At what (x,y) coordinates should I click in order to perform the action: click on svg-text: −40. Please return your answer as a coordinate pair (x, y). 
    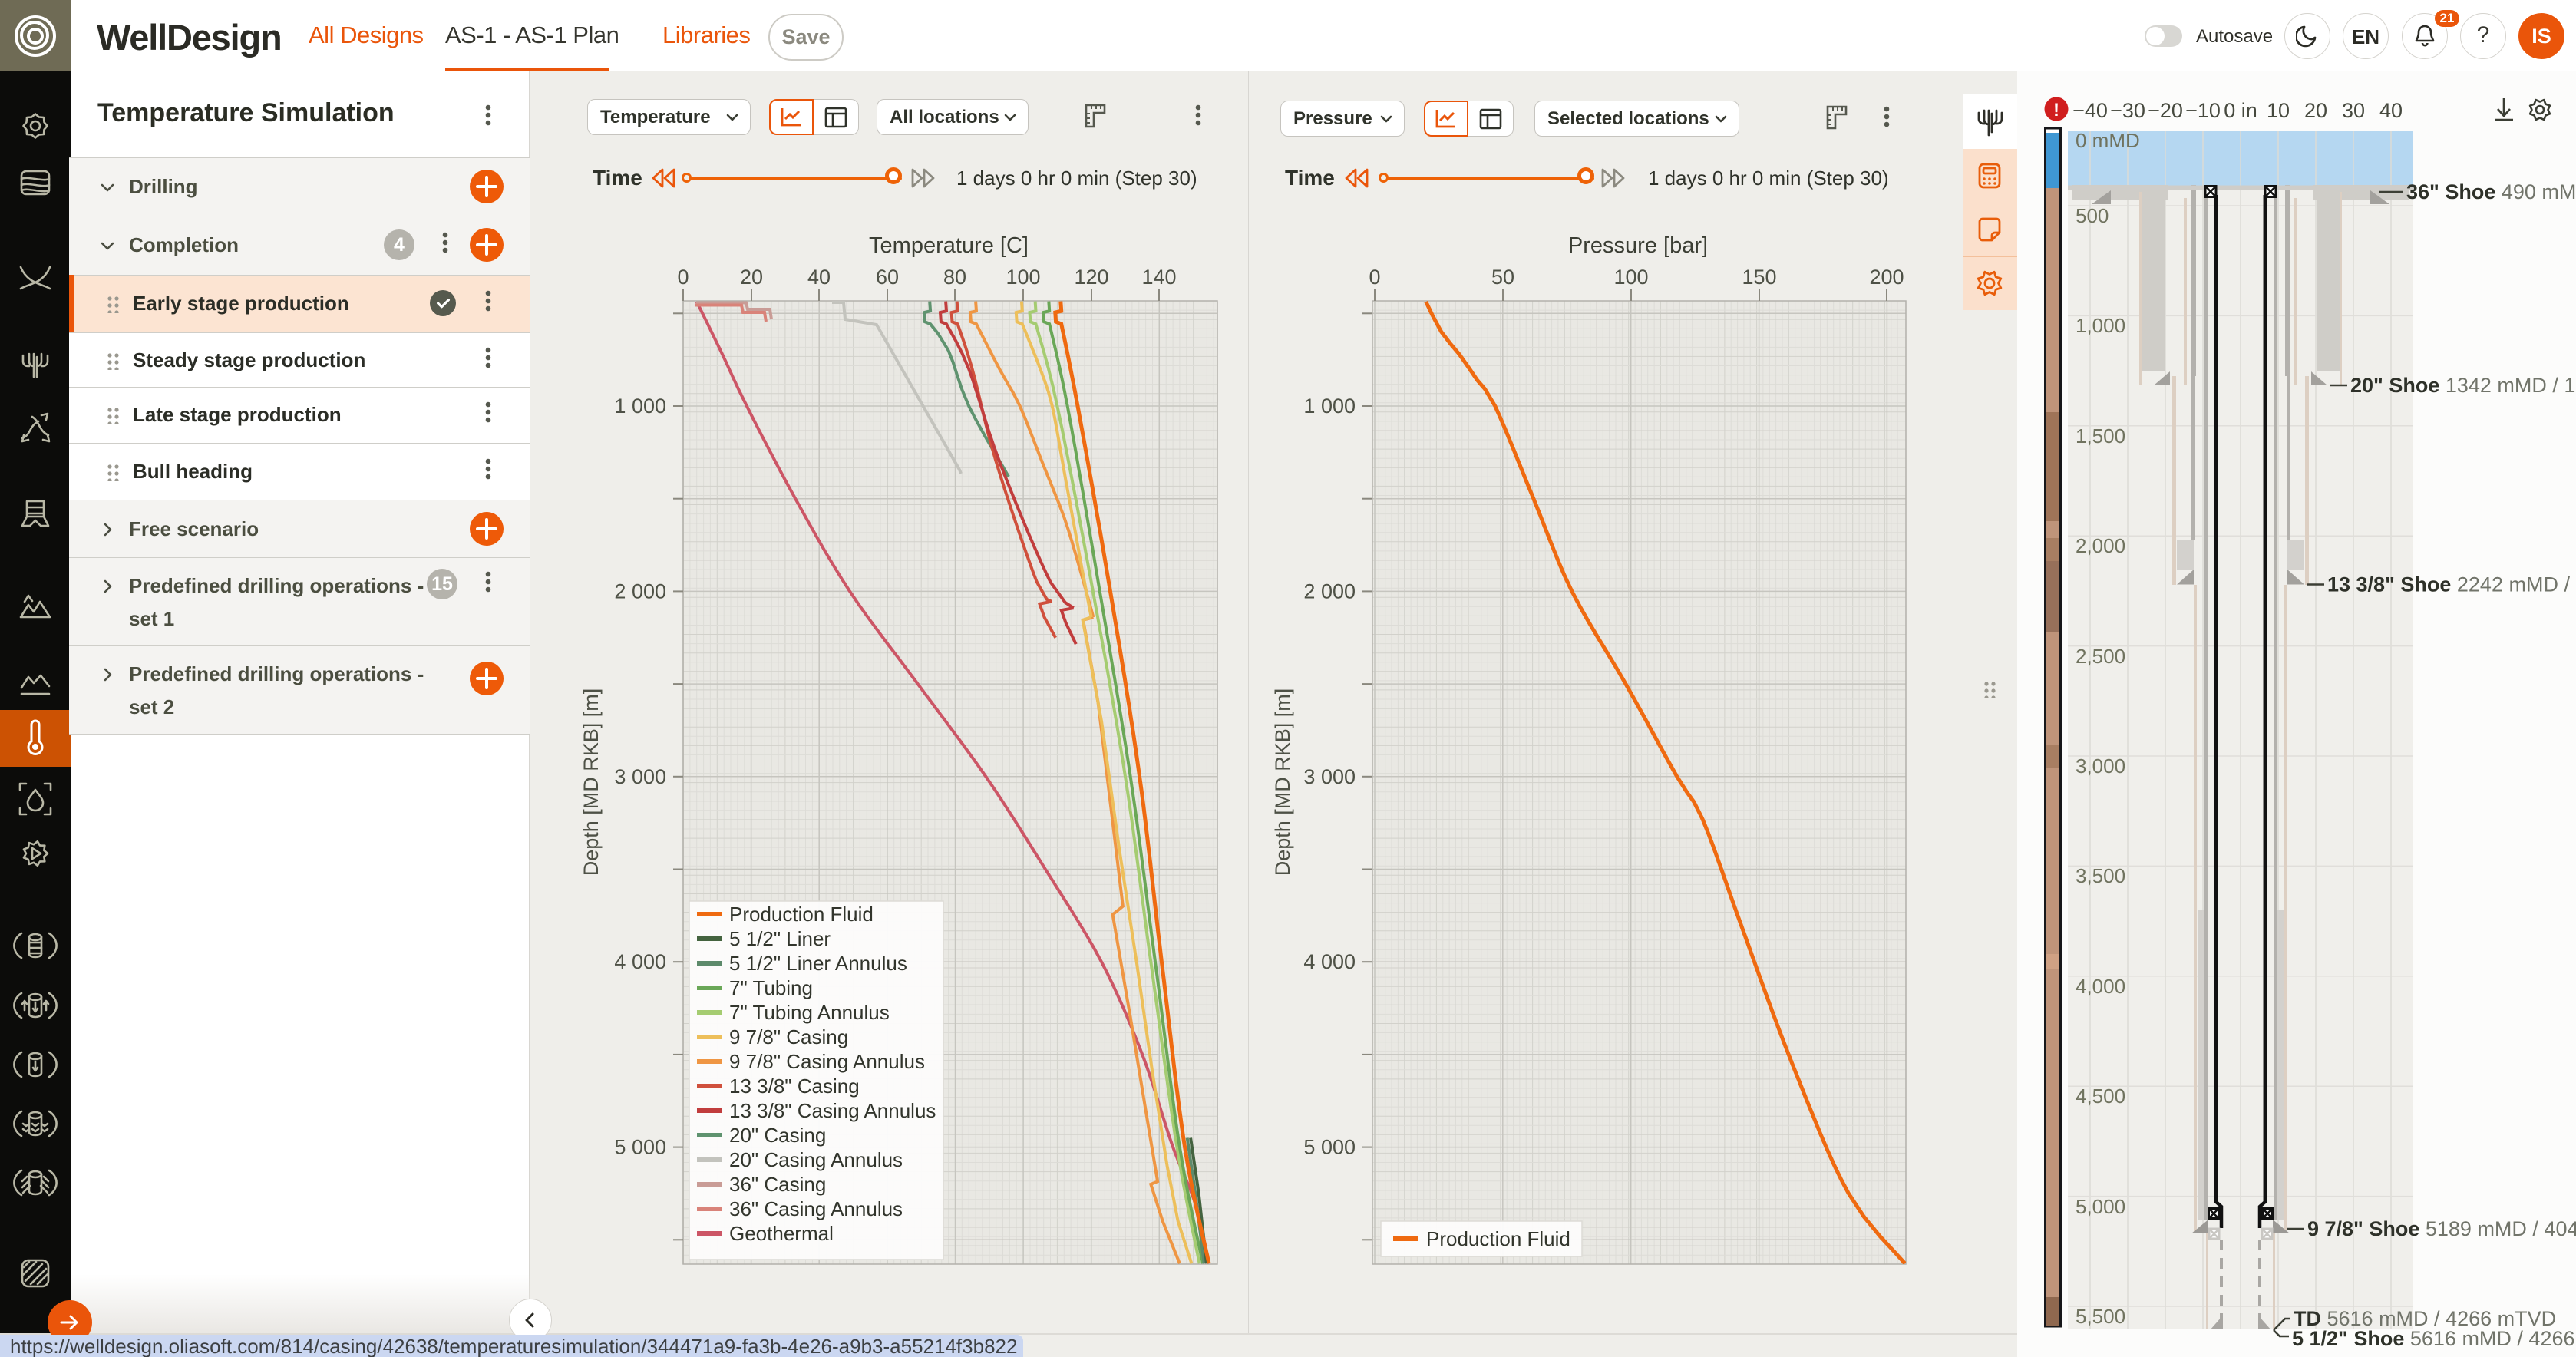
    Looking at the image, I should click on (2090, 110).